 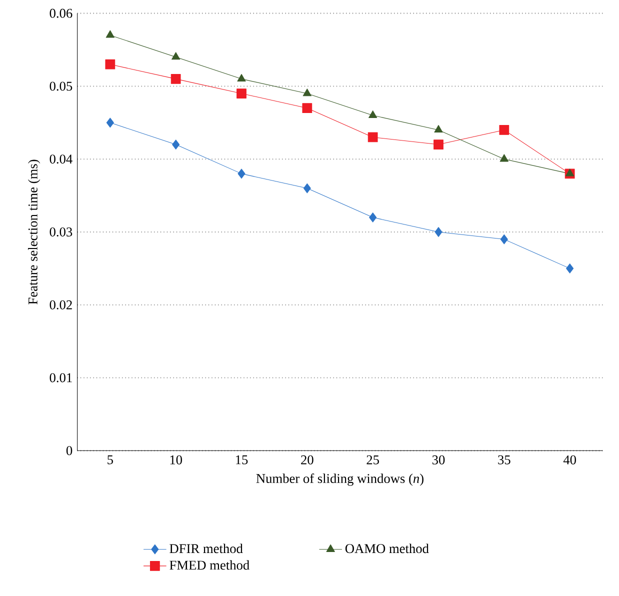 I want to click on x-tick-label: 10, so click(x=176, y=459).